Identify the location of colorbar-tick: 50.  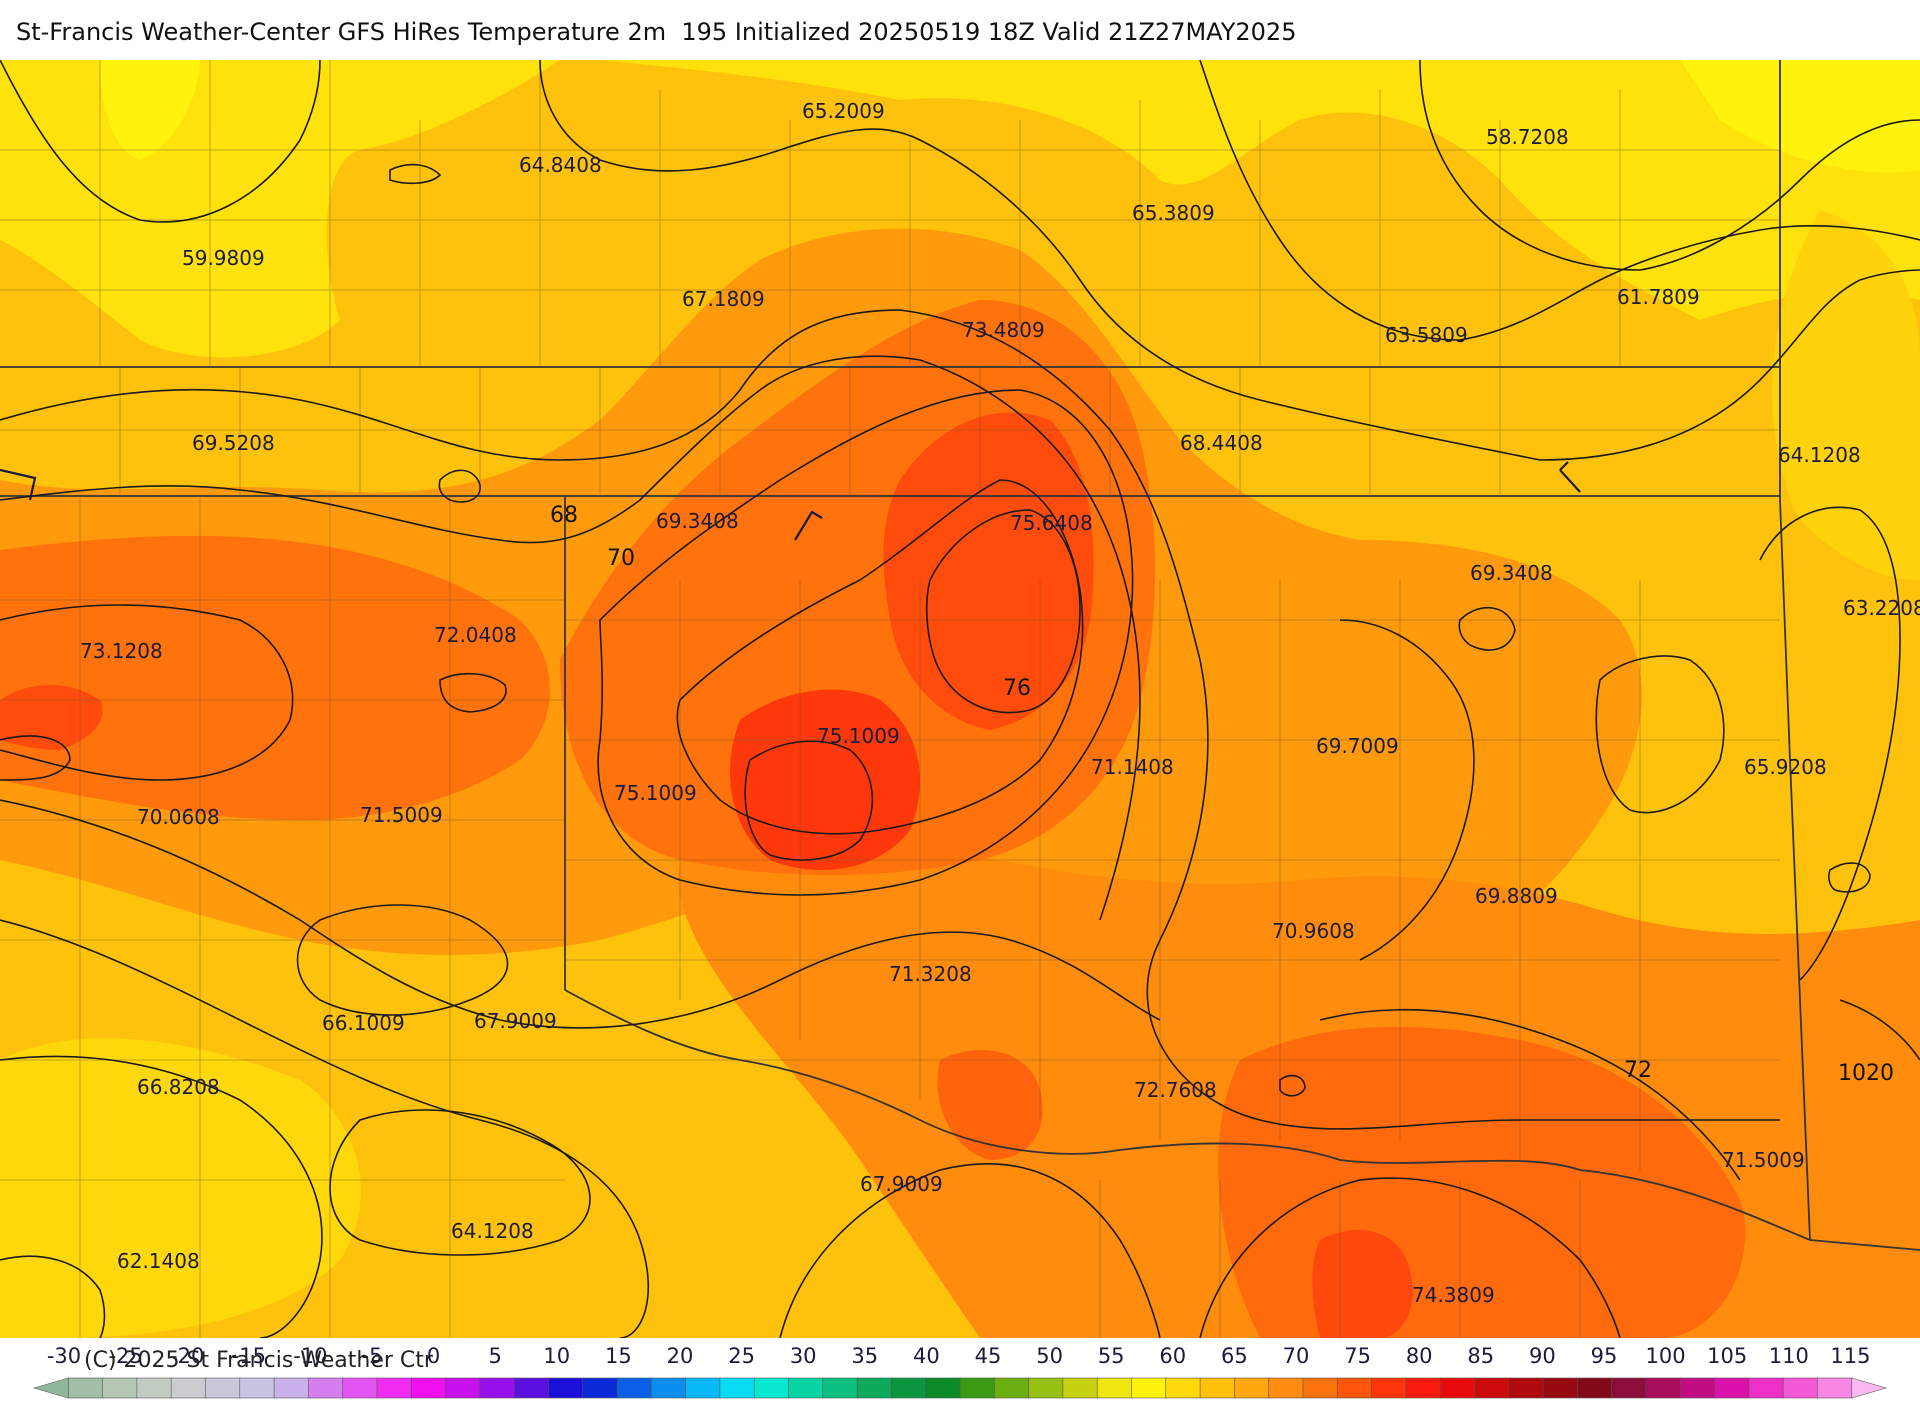
(1049, 1356).